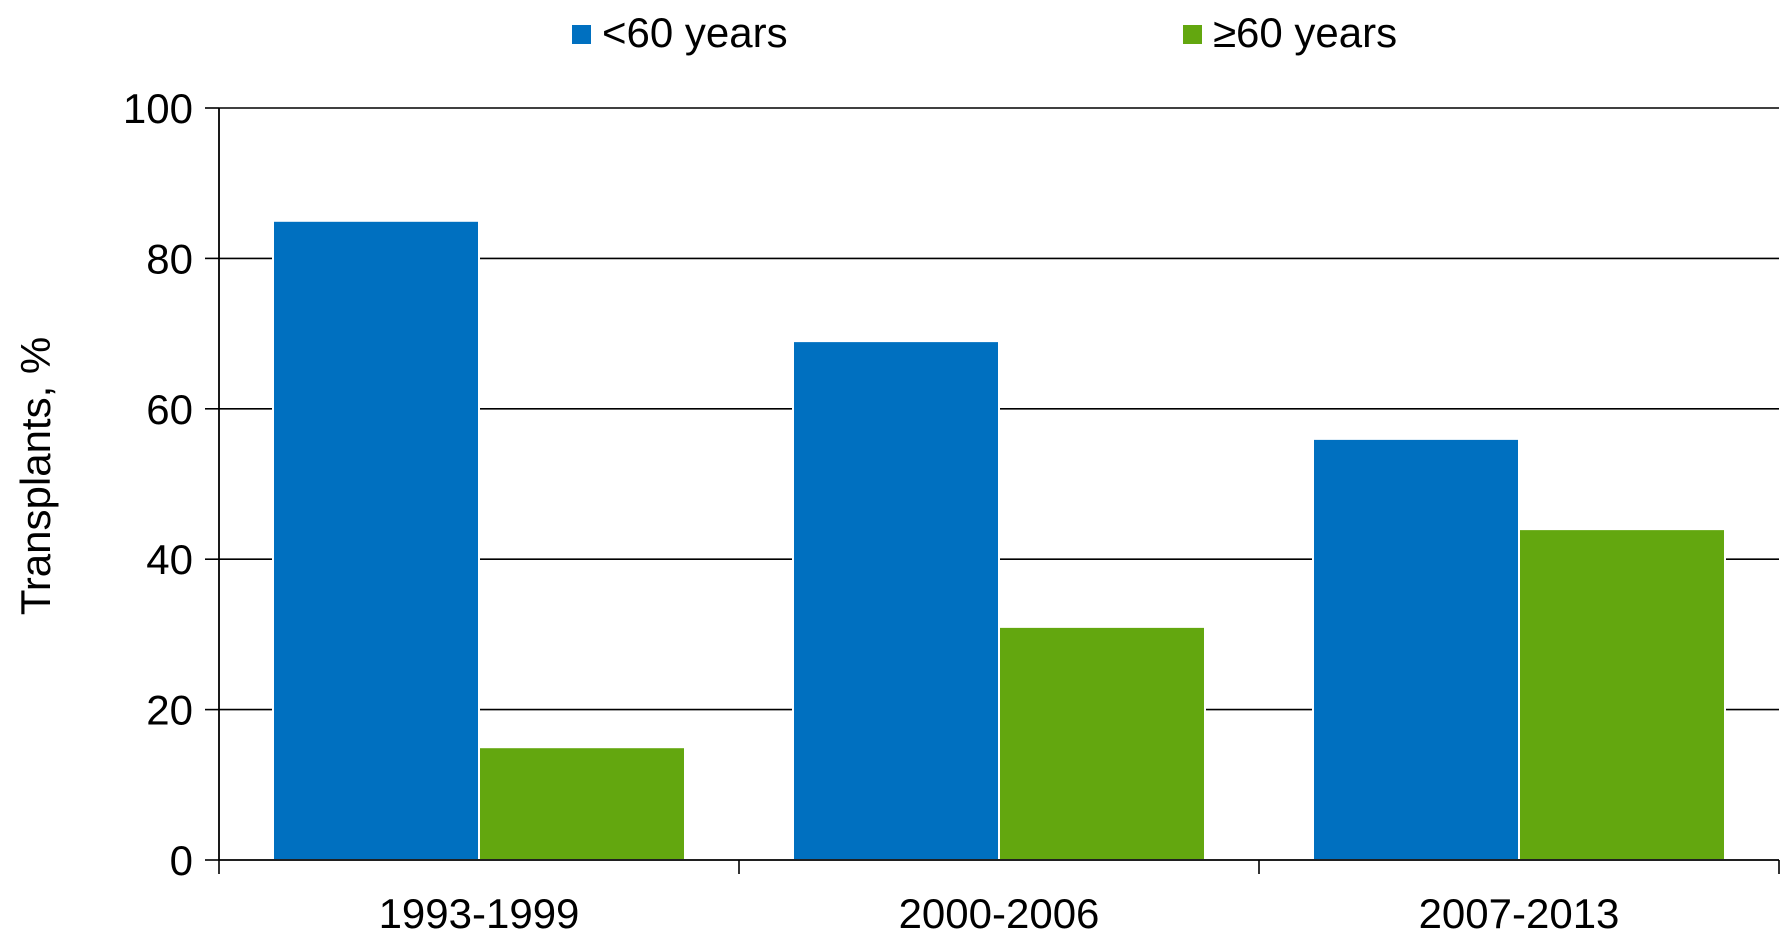 Image resolution: width=1781 pixels, height=936 pixels. I want to click on bar-under-60-2000-2006, so click(896, 600).